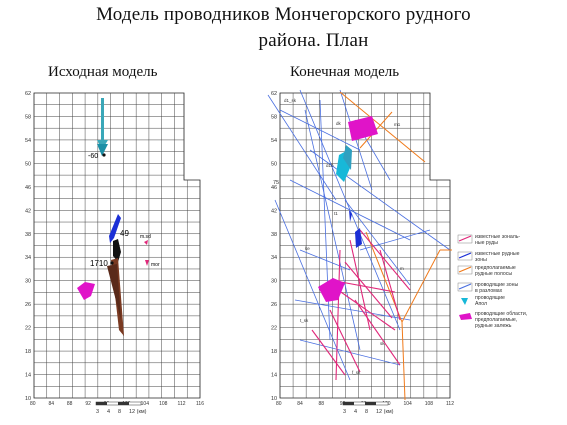 The image size is (567, 425). What do you see at coordinates (274, 399) in the screenshot?
I see `right-ytick-label: 10` at bounding box center [274, 399].